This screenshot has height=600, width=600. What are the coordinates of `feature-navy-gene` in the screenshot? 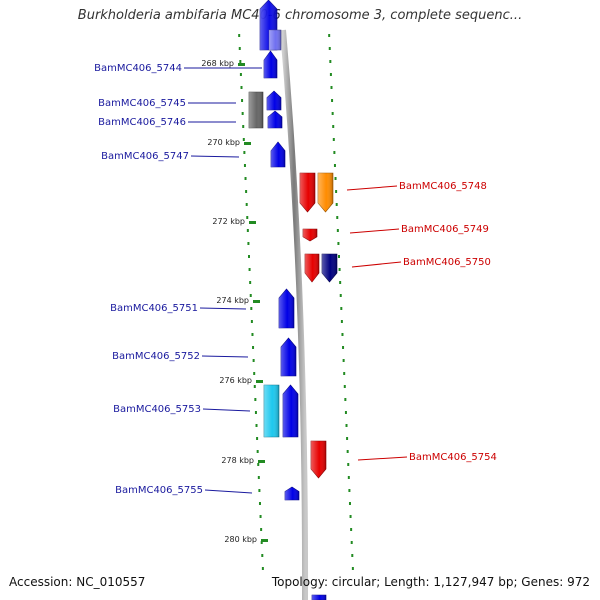 It's located at (329, 268).